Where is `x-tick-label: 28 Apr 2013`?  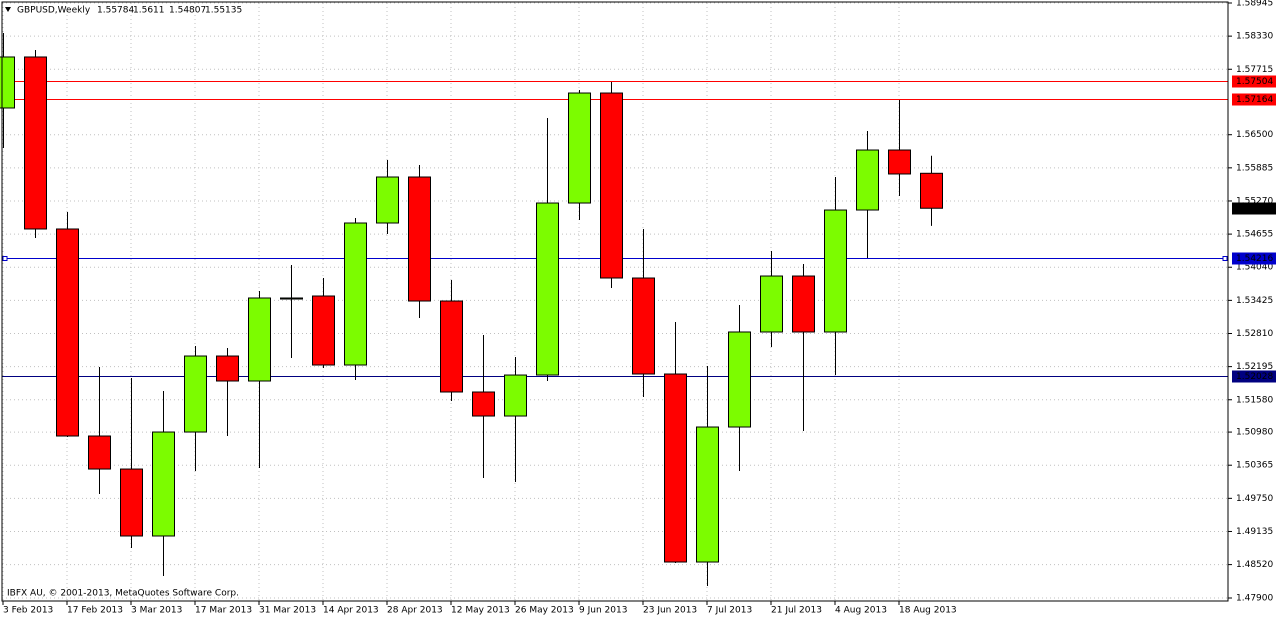 x-tick-label: 28 Apr 2013 is located at coordinates (415, 611).